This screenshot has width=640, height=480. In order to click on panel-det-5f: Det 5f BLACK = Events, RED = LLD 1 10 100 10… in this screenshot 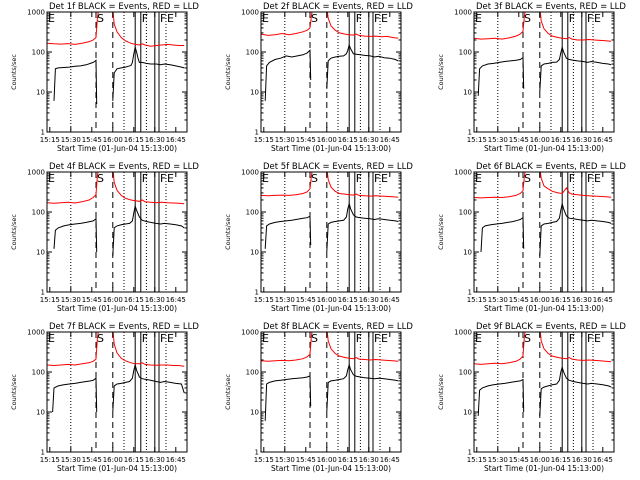, I will do `click(318, 237)`.